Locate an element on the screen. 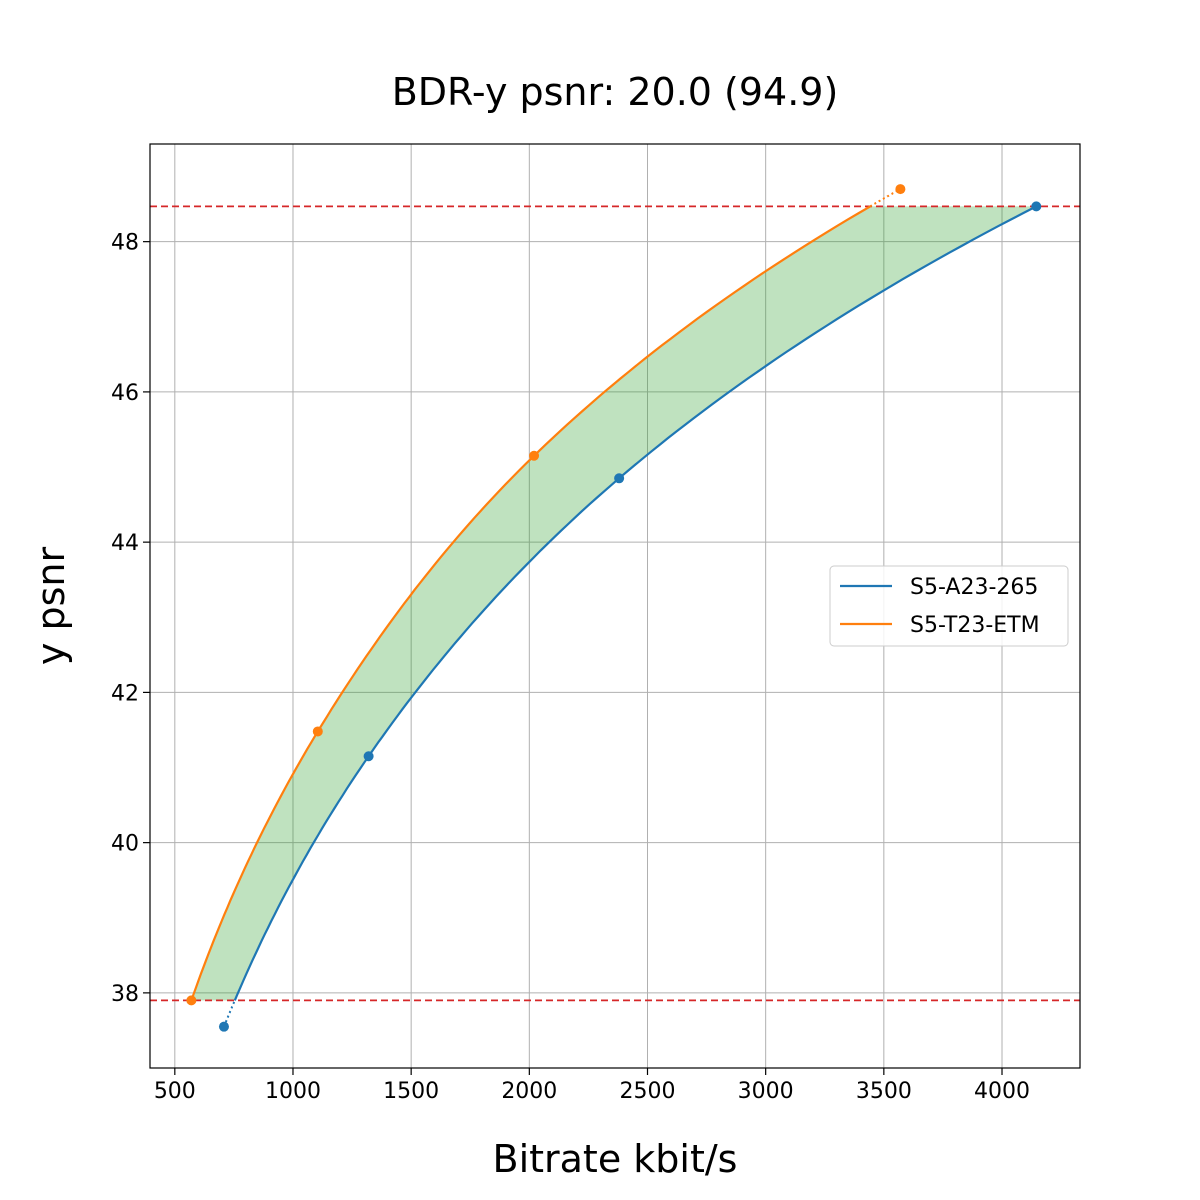 The image size is (1200, 1200). x-tick-label: 3500 is located at coordinates (884, 1091).